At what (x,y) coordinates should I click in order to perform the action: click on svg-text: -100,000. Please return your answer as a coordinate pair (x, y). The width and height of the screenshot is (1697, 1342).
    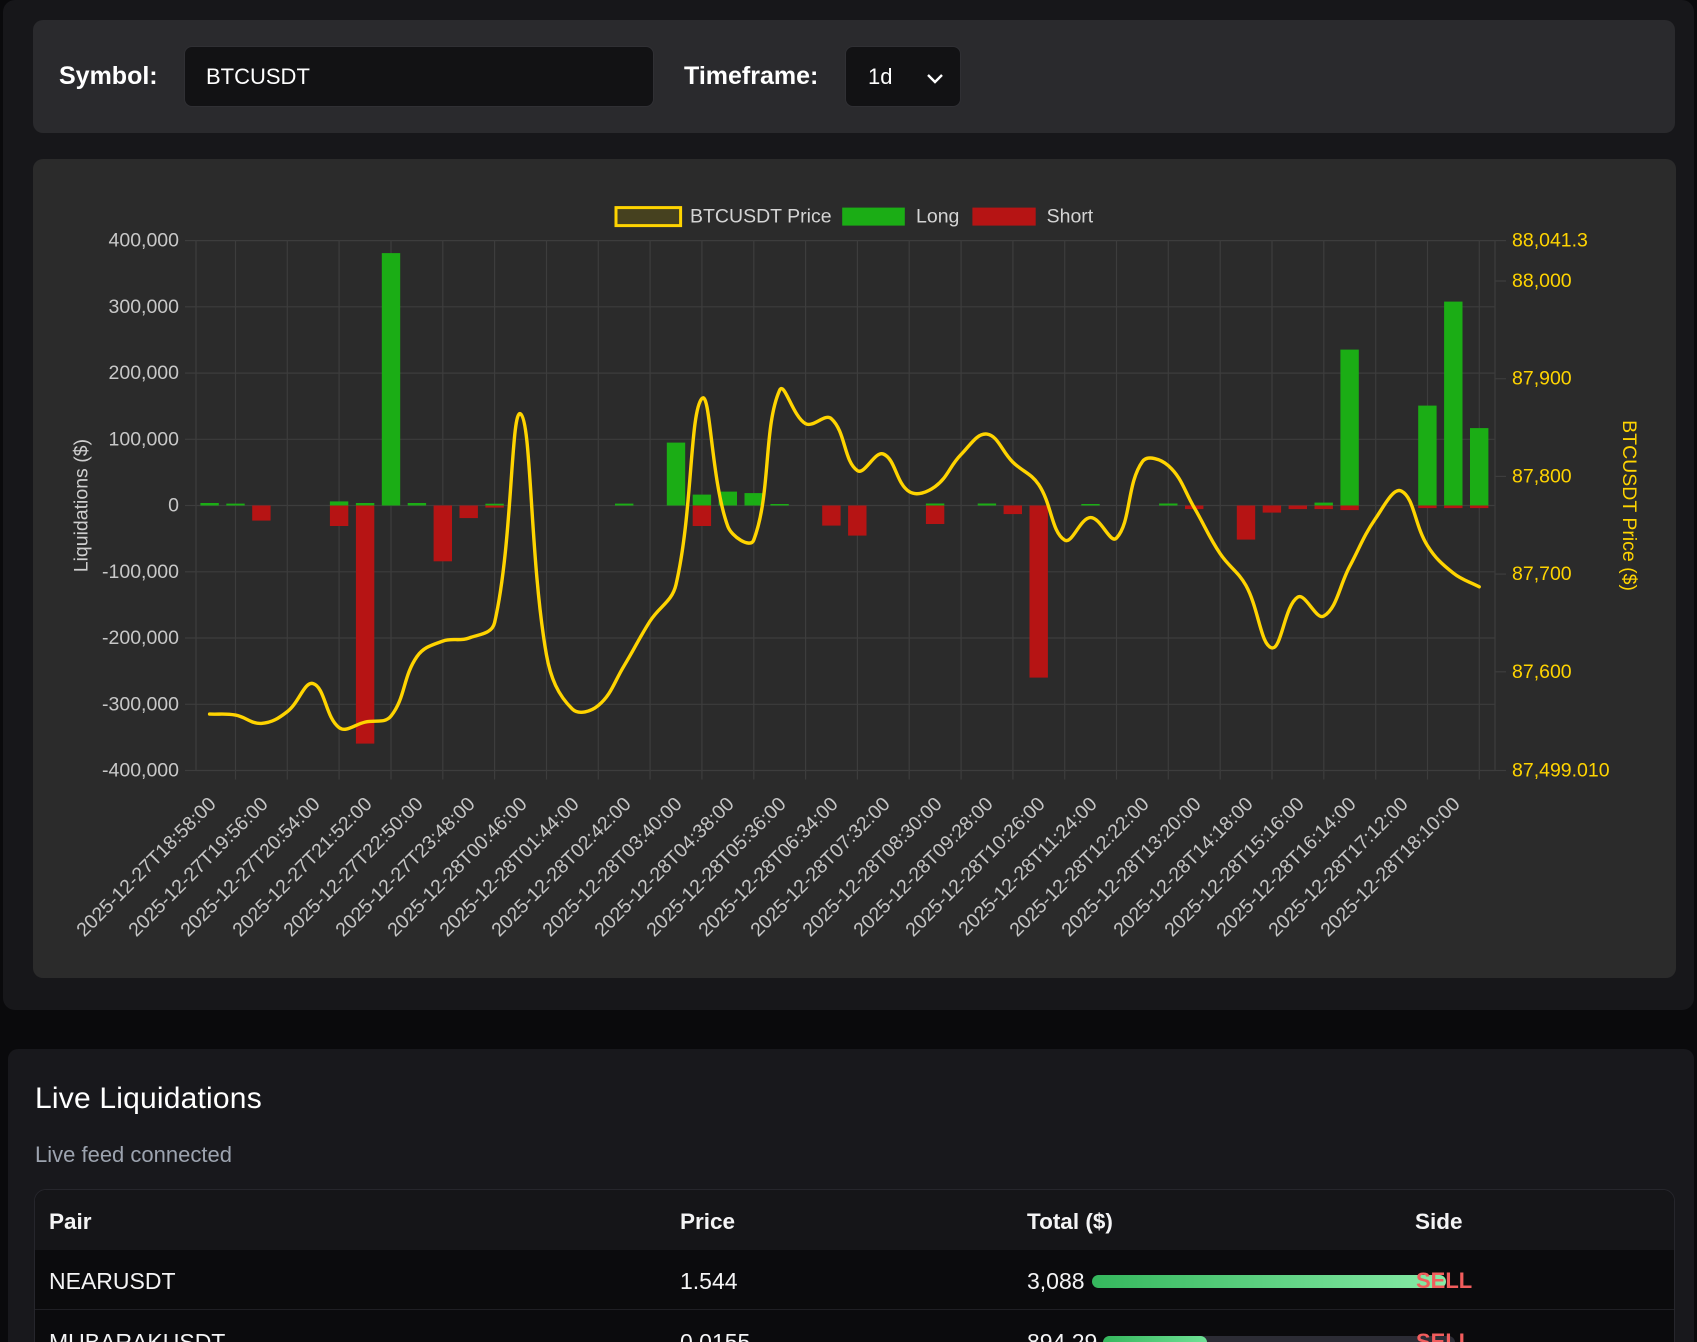
    Looking at the image, I should click on (140, 572).